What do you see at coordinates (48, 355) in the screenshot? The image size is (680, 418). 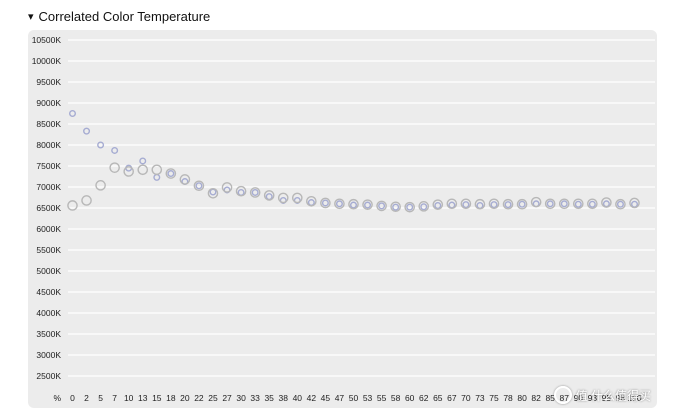 I see `y-tick-label: 3000K` at bounding box center [48, 355].